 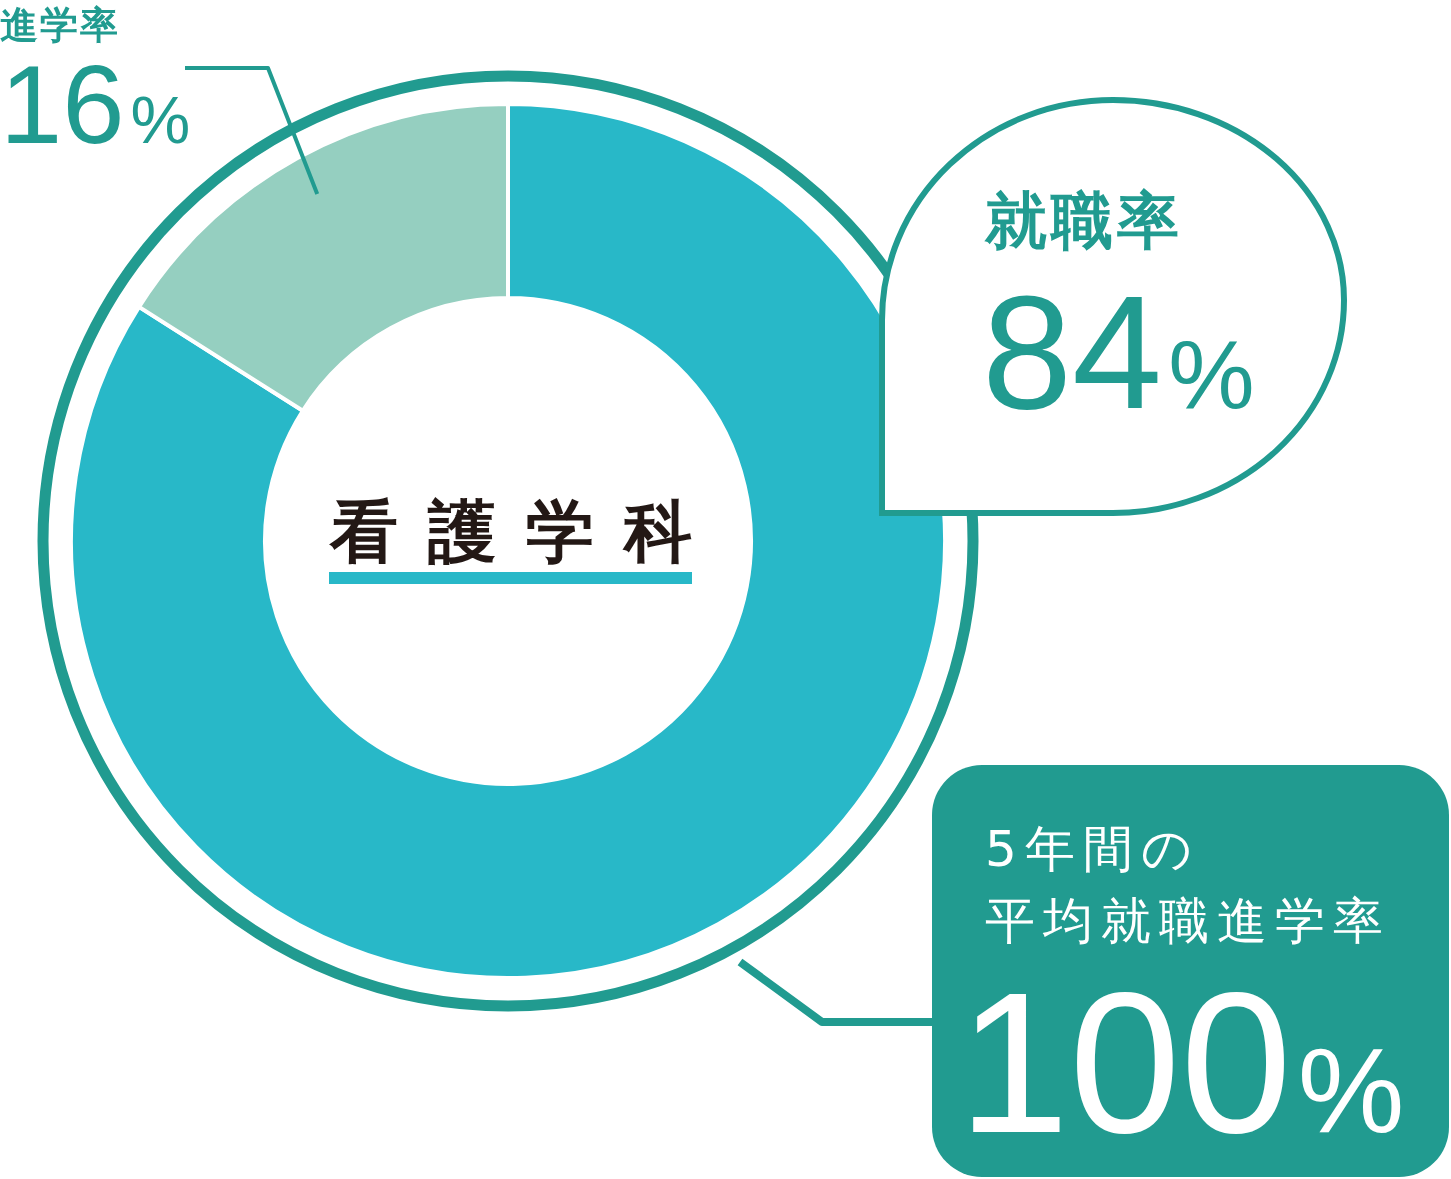 What do you see at coordinates (1188, 921) in the screenshot?
I see `annotation: 平均就職進学率` at bounding box center [1188, 921].